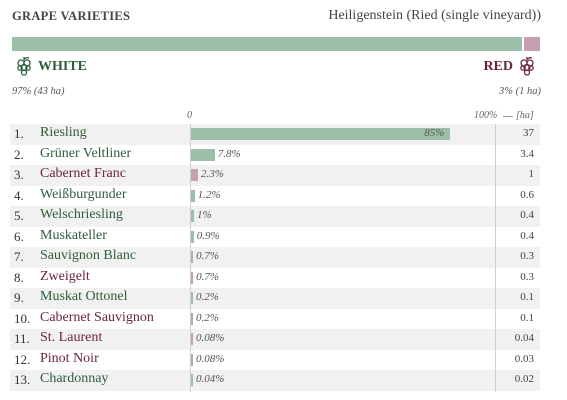  Describe the element at coordinates (19, 215) in the screenshot. I see `variety-rank: 5.` at that location.